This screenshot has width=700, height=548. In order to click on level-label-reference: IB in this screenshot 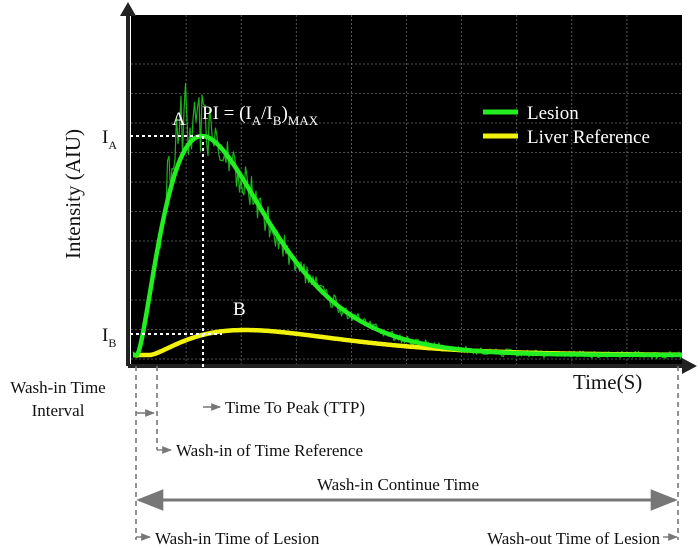, I will do `click(109, 337)`.